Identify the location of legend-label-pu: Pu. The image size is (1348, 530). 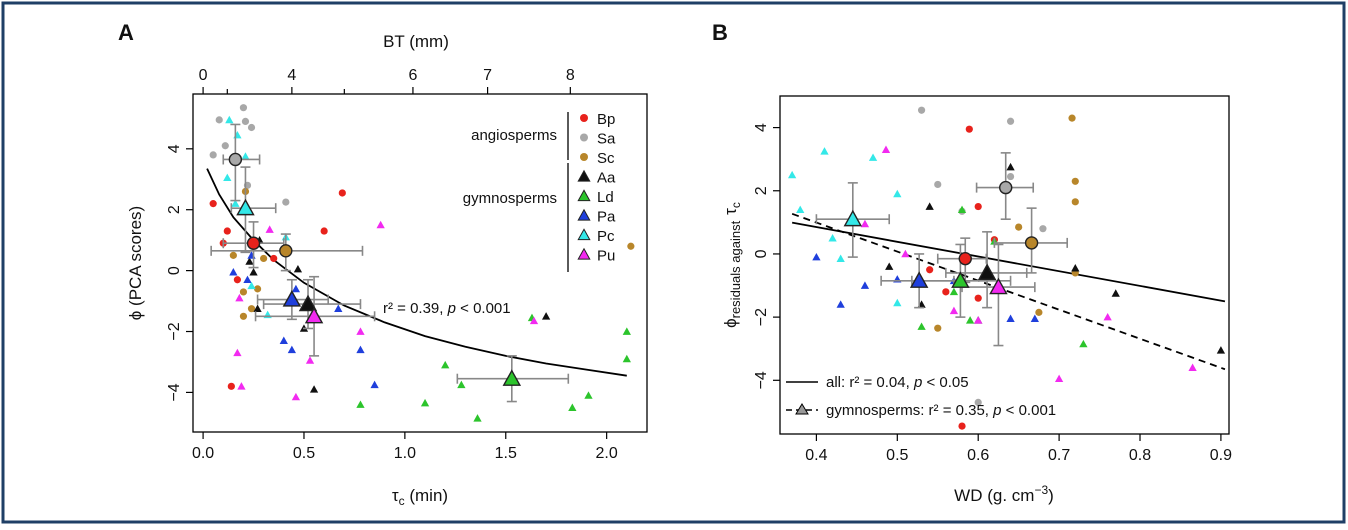
(606, 256).